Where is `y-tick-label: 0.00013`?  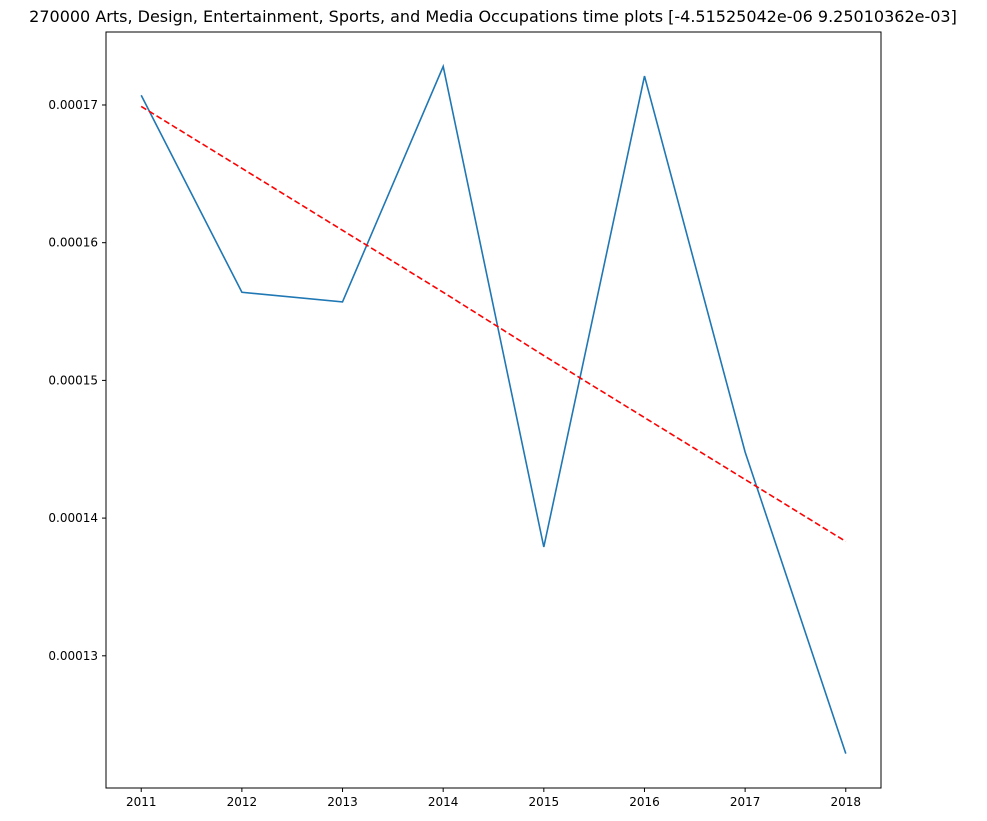 y-tick-label: 0.00013 is located at coordinates (73, 656).